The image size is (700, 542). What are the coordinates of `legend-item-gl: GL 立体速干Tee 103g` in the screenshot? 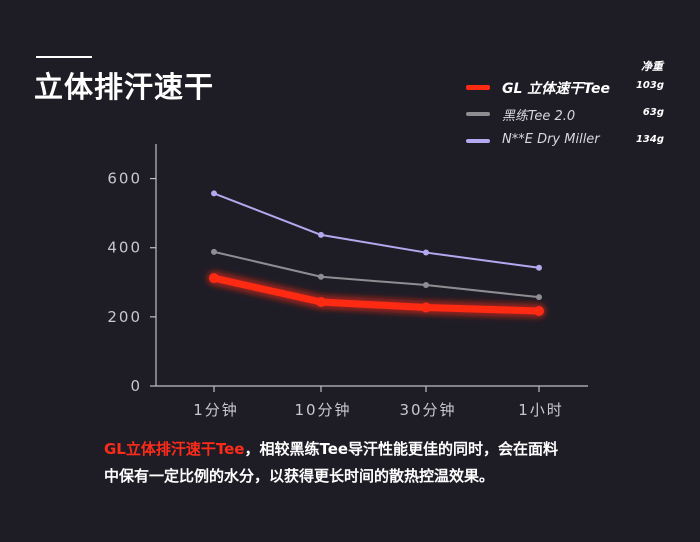 It's located at (565, 89).